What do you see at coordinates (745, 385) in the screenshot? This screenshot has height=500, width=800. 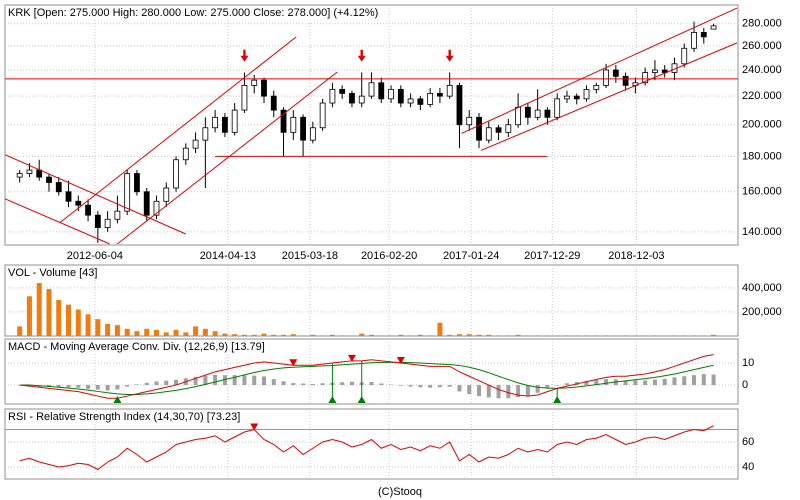 I see `y-tick-label: 0` at bounding box center [745, 385].